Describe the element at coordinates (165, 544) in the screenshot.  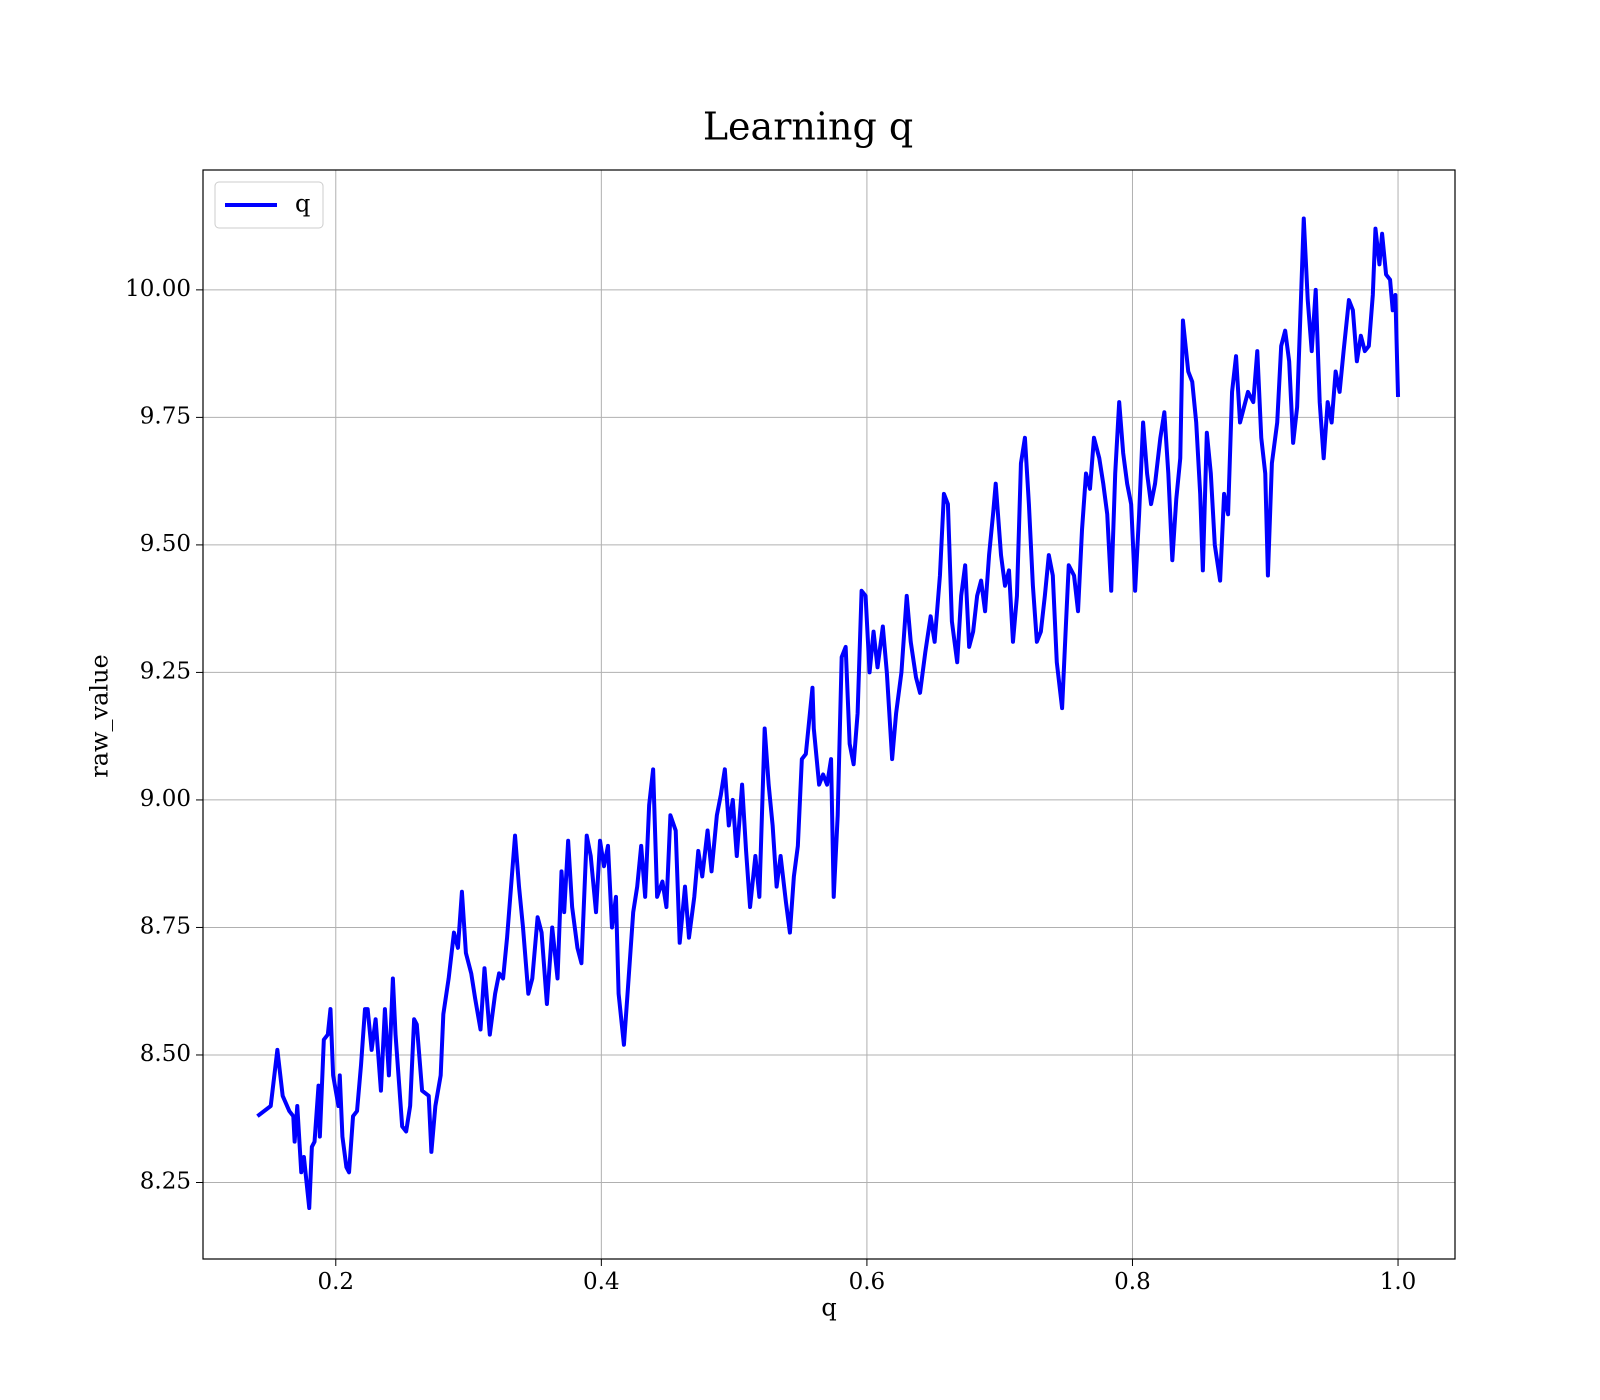
I see `y-tick-label: 9.50` at that location.